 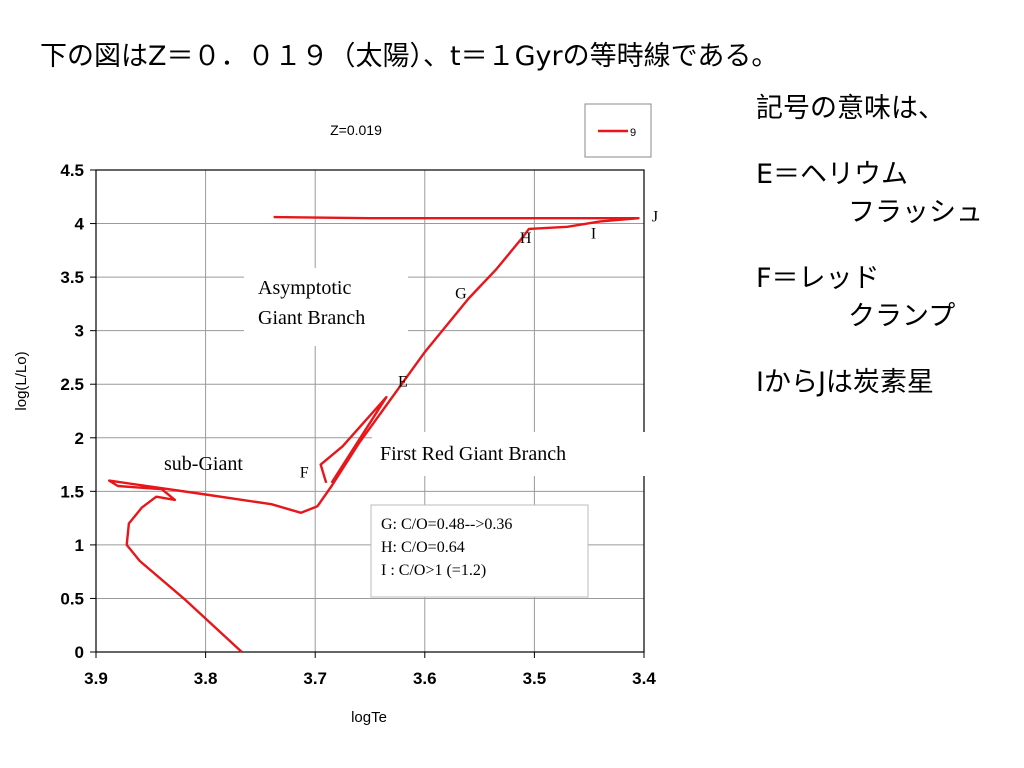 I want to click on rgb-label-box, so click(x=512, y=454).